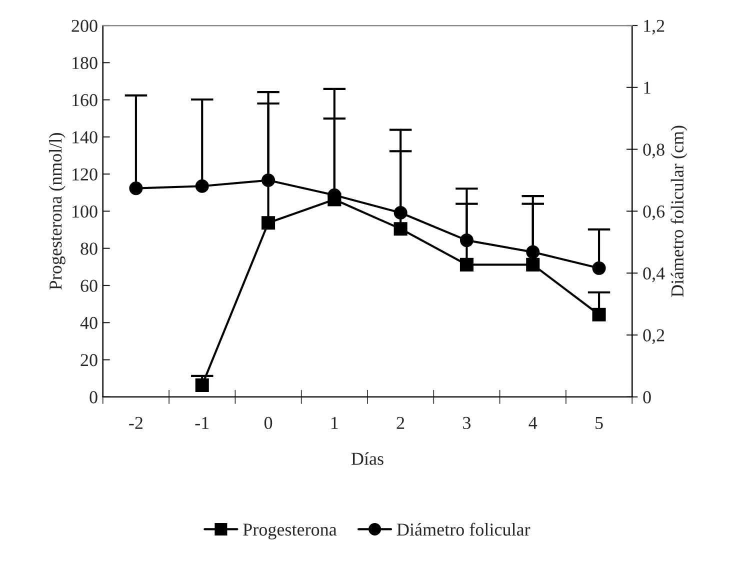  I want to click on y-axis-title: Progesterona (nmol/l), so click(57, 211).